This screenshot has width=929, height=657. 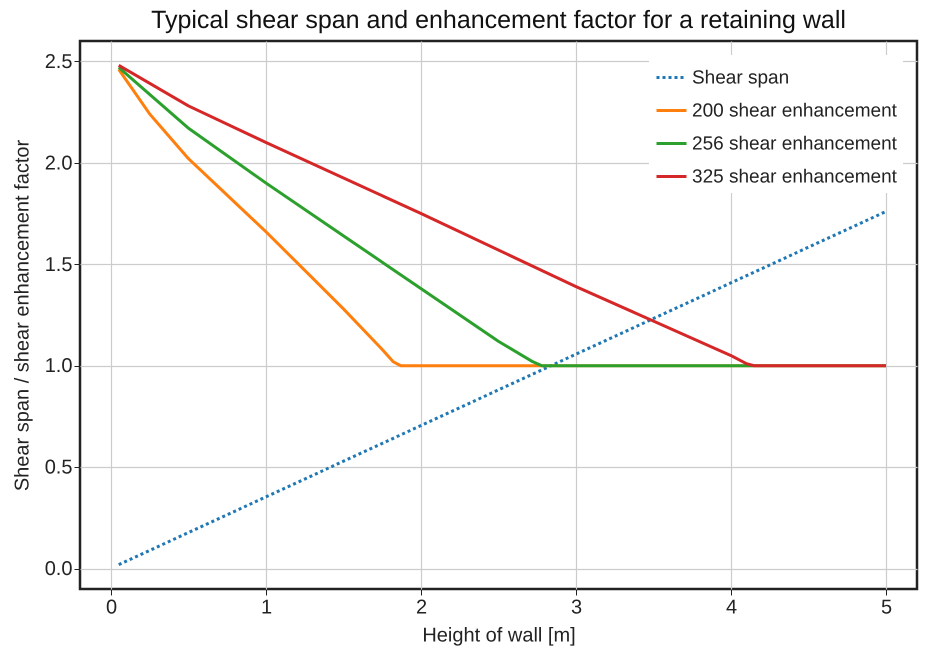 What do you see at coordinates (58, 569) in the screenshot?
I see `y-tick-label: 0.0` at bounding box center [58, 569].